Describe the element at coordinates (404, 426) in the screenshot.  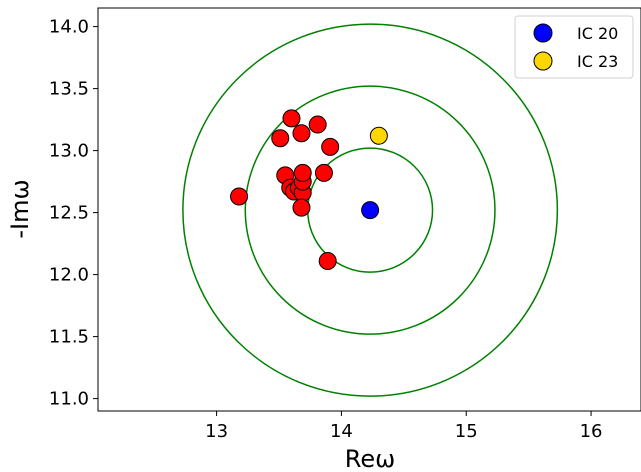
I see `x-axis-ticks: 13 14 15 16` at that location.